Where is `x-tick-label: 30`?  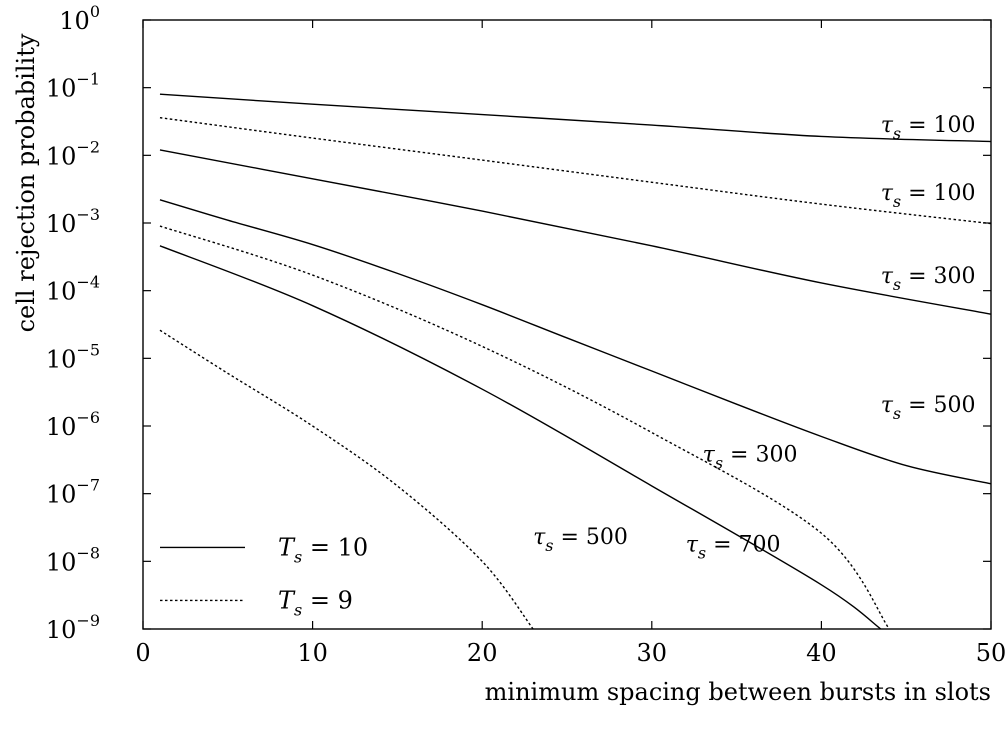 x-tick-label: 30 is located at coordinates (652, 653).